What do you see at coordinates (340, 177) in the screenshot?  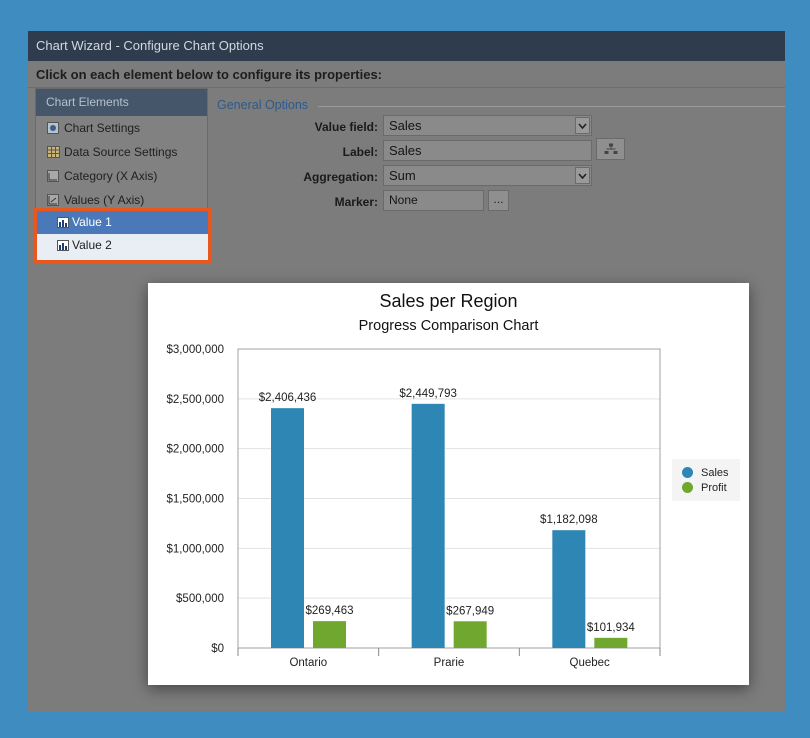 I see `aggregation-label: Aggregation:` at bounding box center [340, 177].